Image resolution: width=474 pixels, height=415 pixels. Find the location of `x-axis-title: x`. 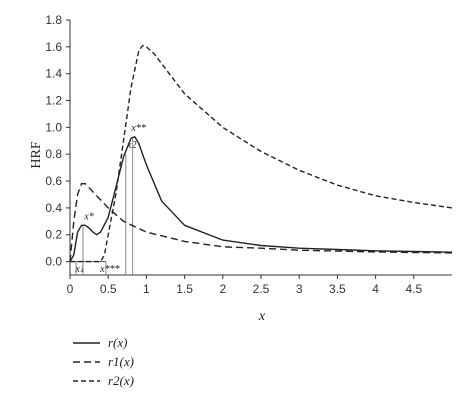

x-axis-title: x is located at coordinates (262, 316).